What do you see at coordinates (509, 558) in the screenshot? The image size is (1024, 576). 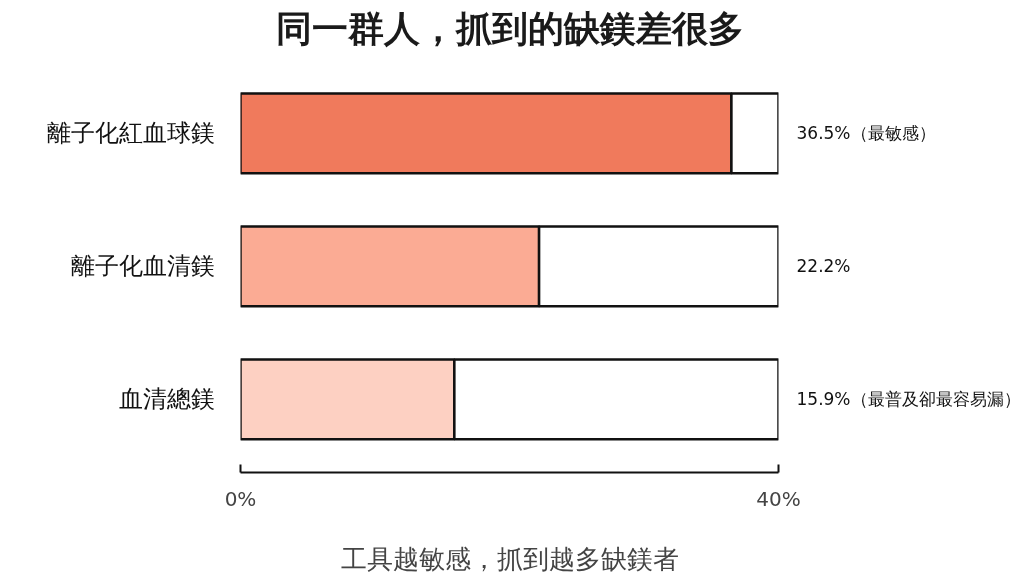 I see `x-axis-title: 工具越敏感，抓到越多缺鎂者` at bounding box center [509, 558].